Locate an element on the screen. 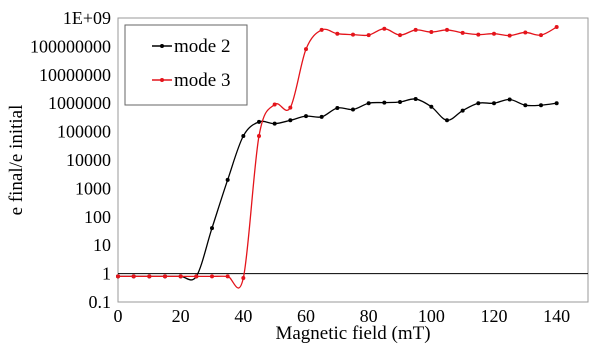 The image size is (590, 345). y-tick-label: 10000 is located at coordinates (88, 160).